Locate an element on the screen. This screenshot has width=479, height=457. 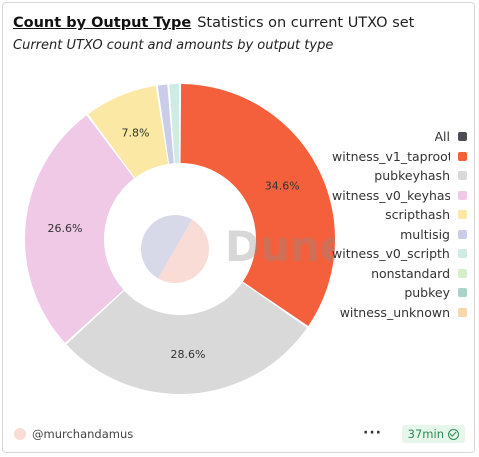
refresh-time-badge: 37min is located at coordinates (433, 434).